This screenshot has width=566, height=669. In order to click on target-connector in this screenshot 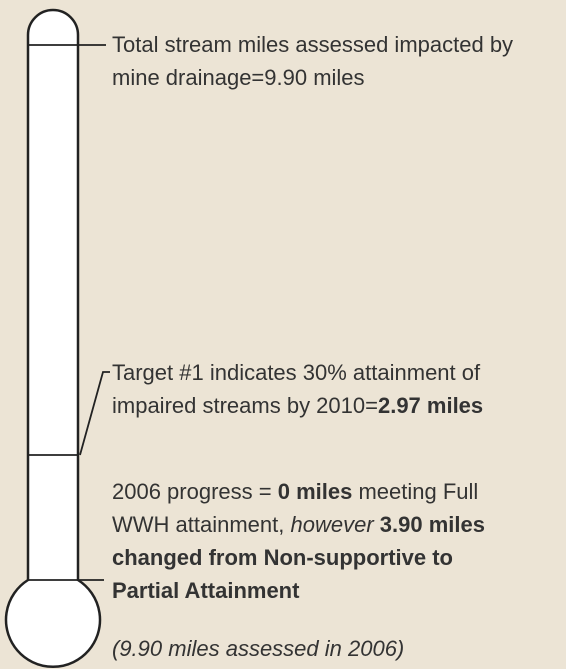, I will do `click(94, 413)`.